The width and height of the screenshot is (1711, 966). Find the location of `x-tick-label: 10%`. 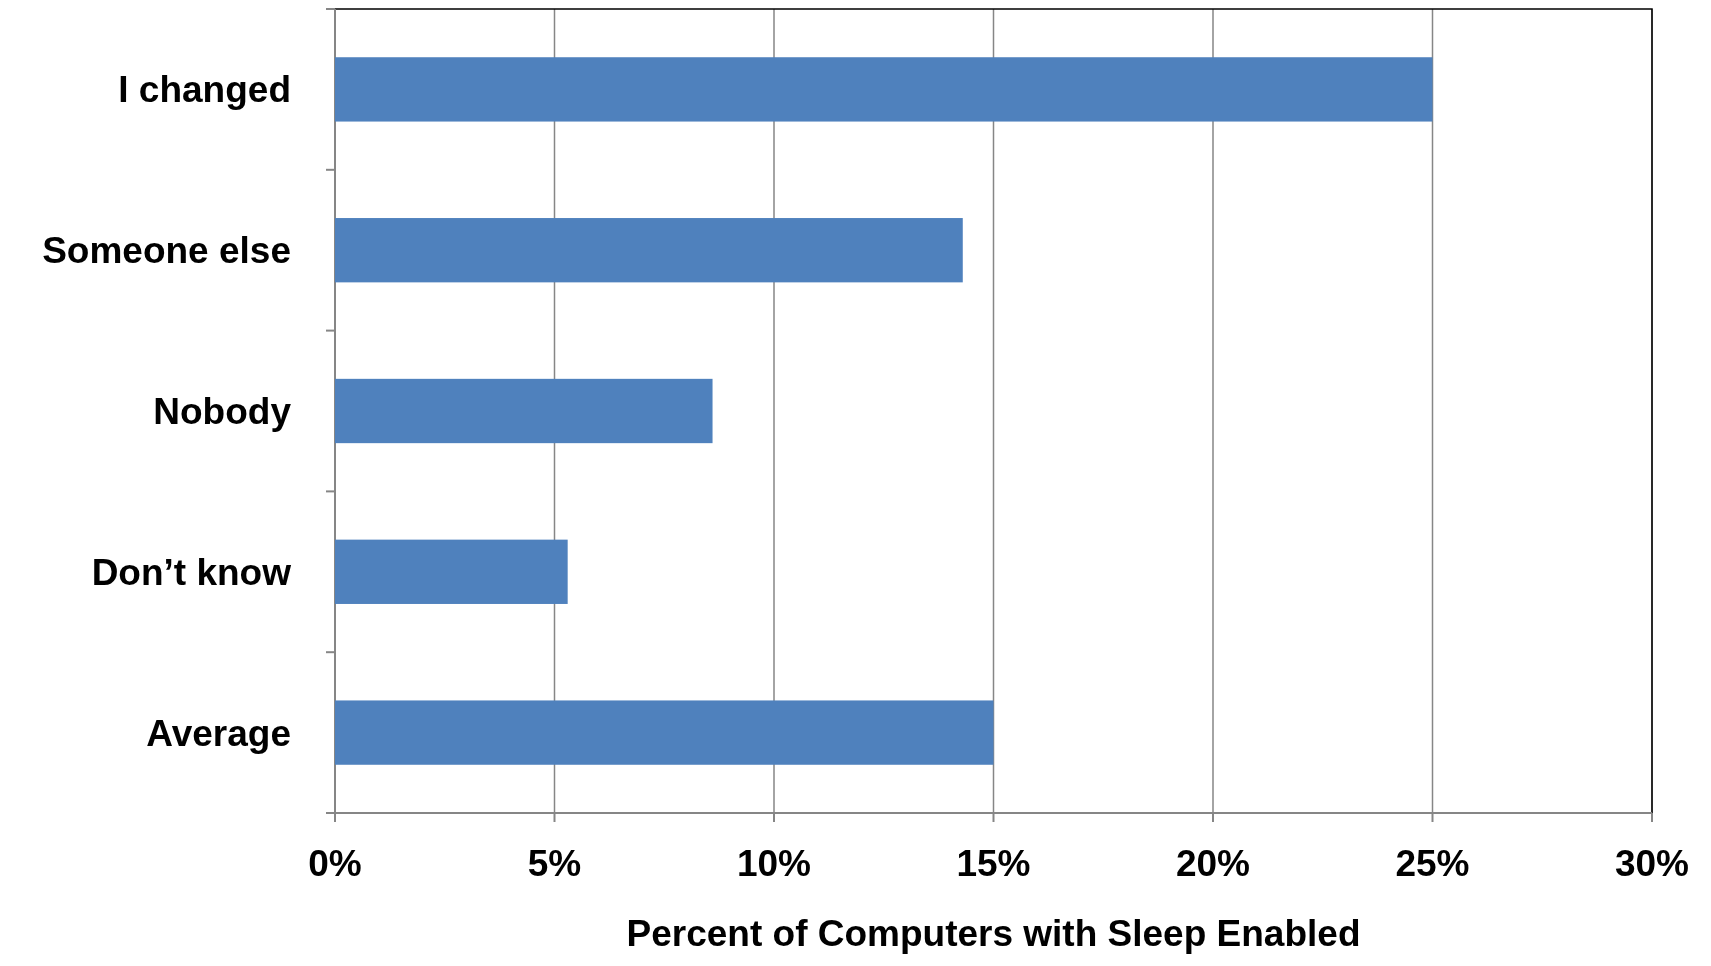

x-tick-label: 10% is located at coordinates (774, 863).